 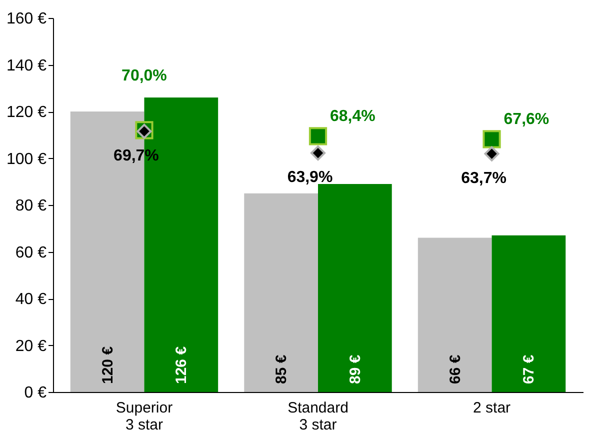 What do you see at coordinates (26, 159) in the screenshot?
I see `y-tick-label: 100 €` at bounding box center [26, 159].